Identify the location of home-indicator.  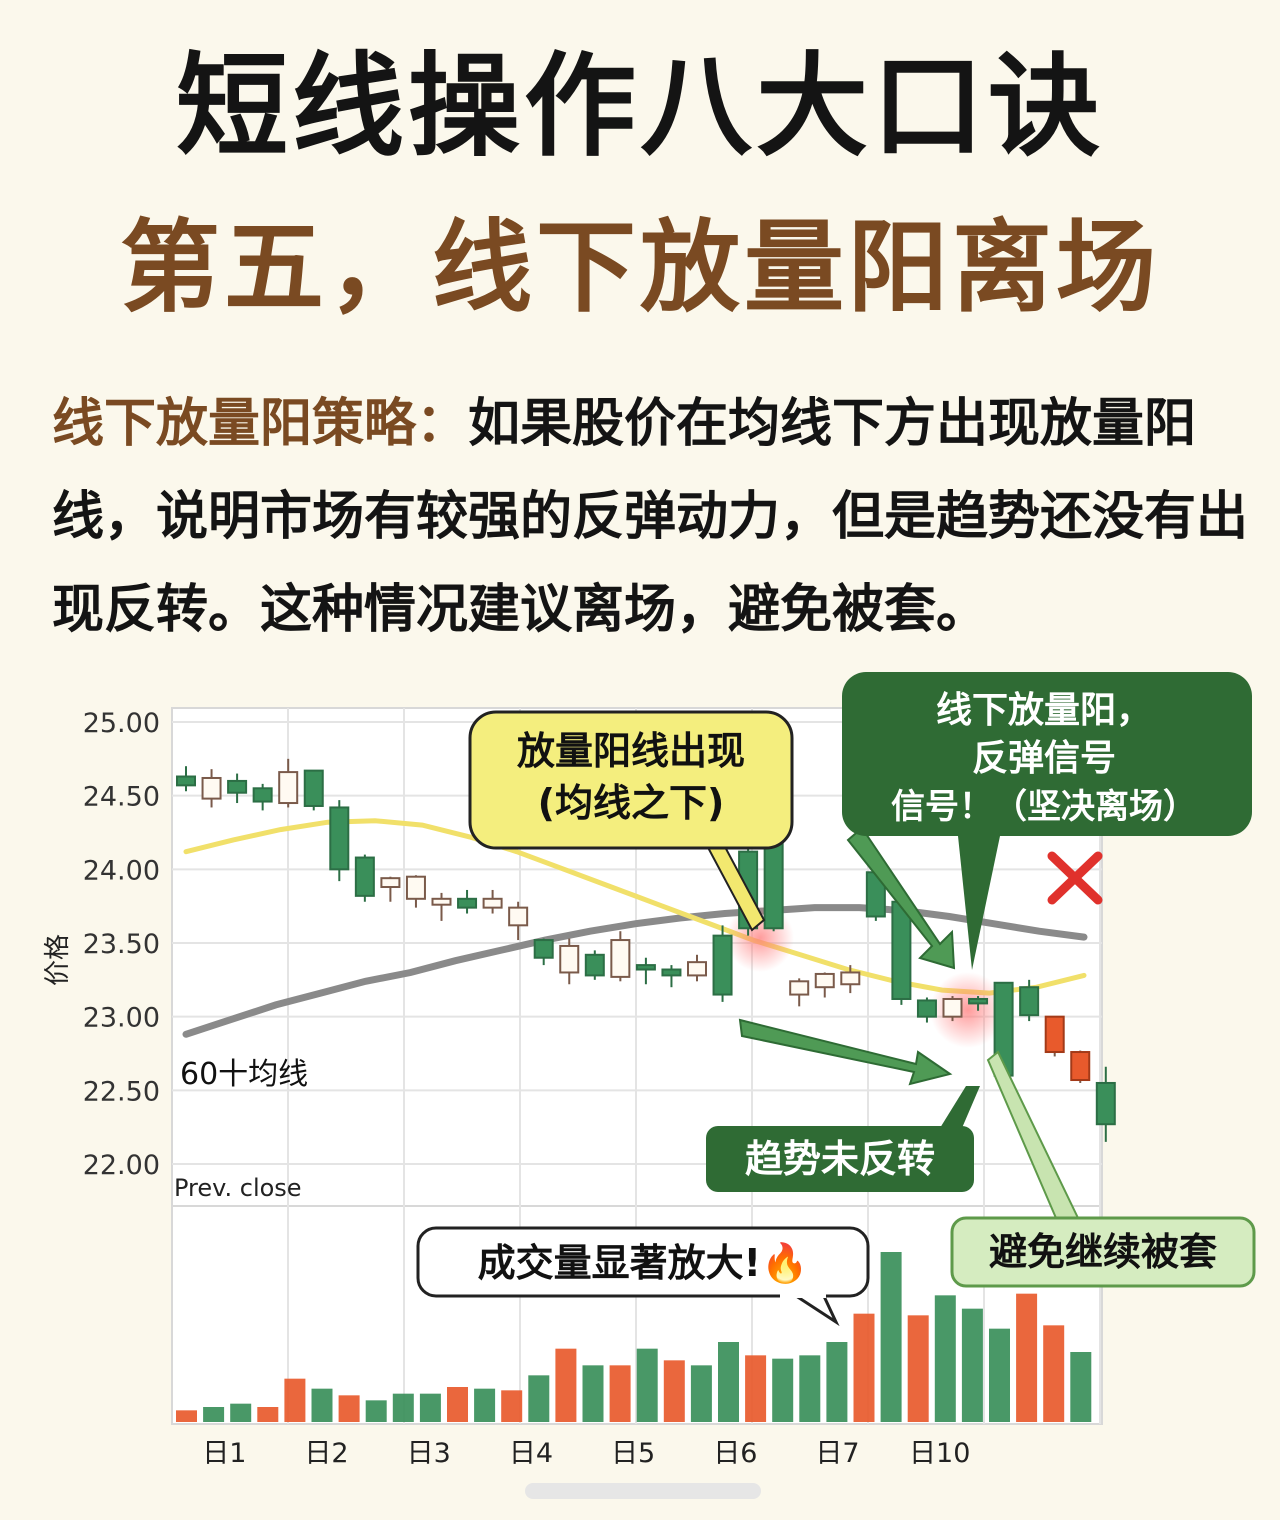
(643, 1491).